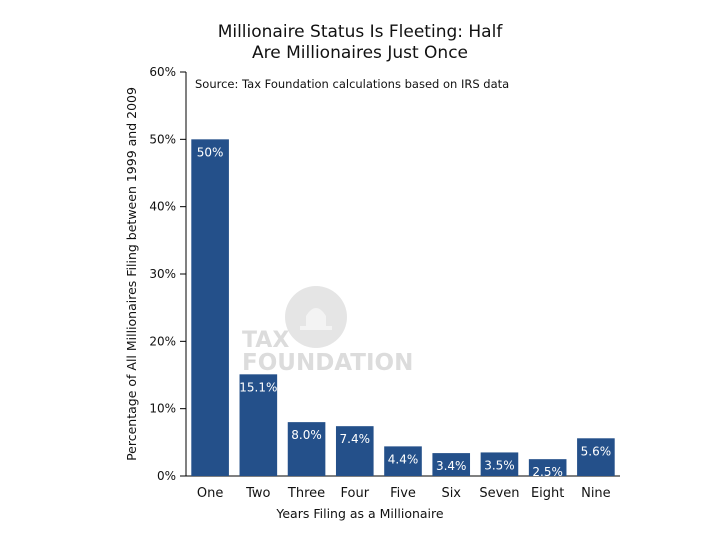 The width and height of the screenshot is (720, 540). Describe the element at coordinates (547, 493) in the screenshot. I see `x-tick-label: Eight` at that location.